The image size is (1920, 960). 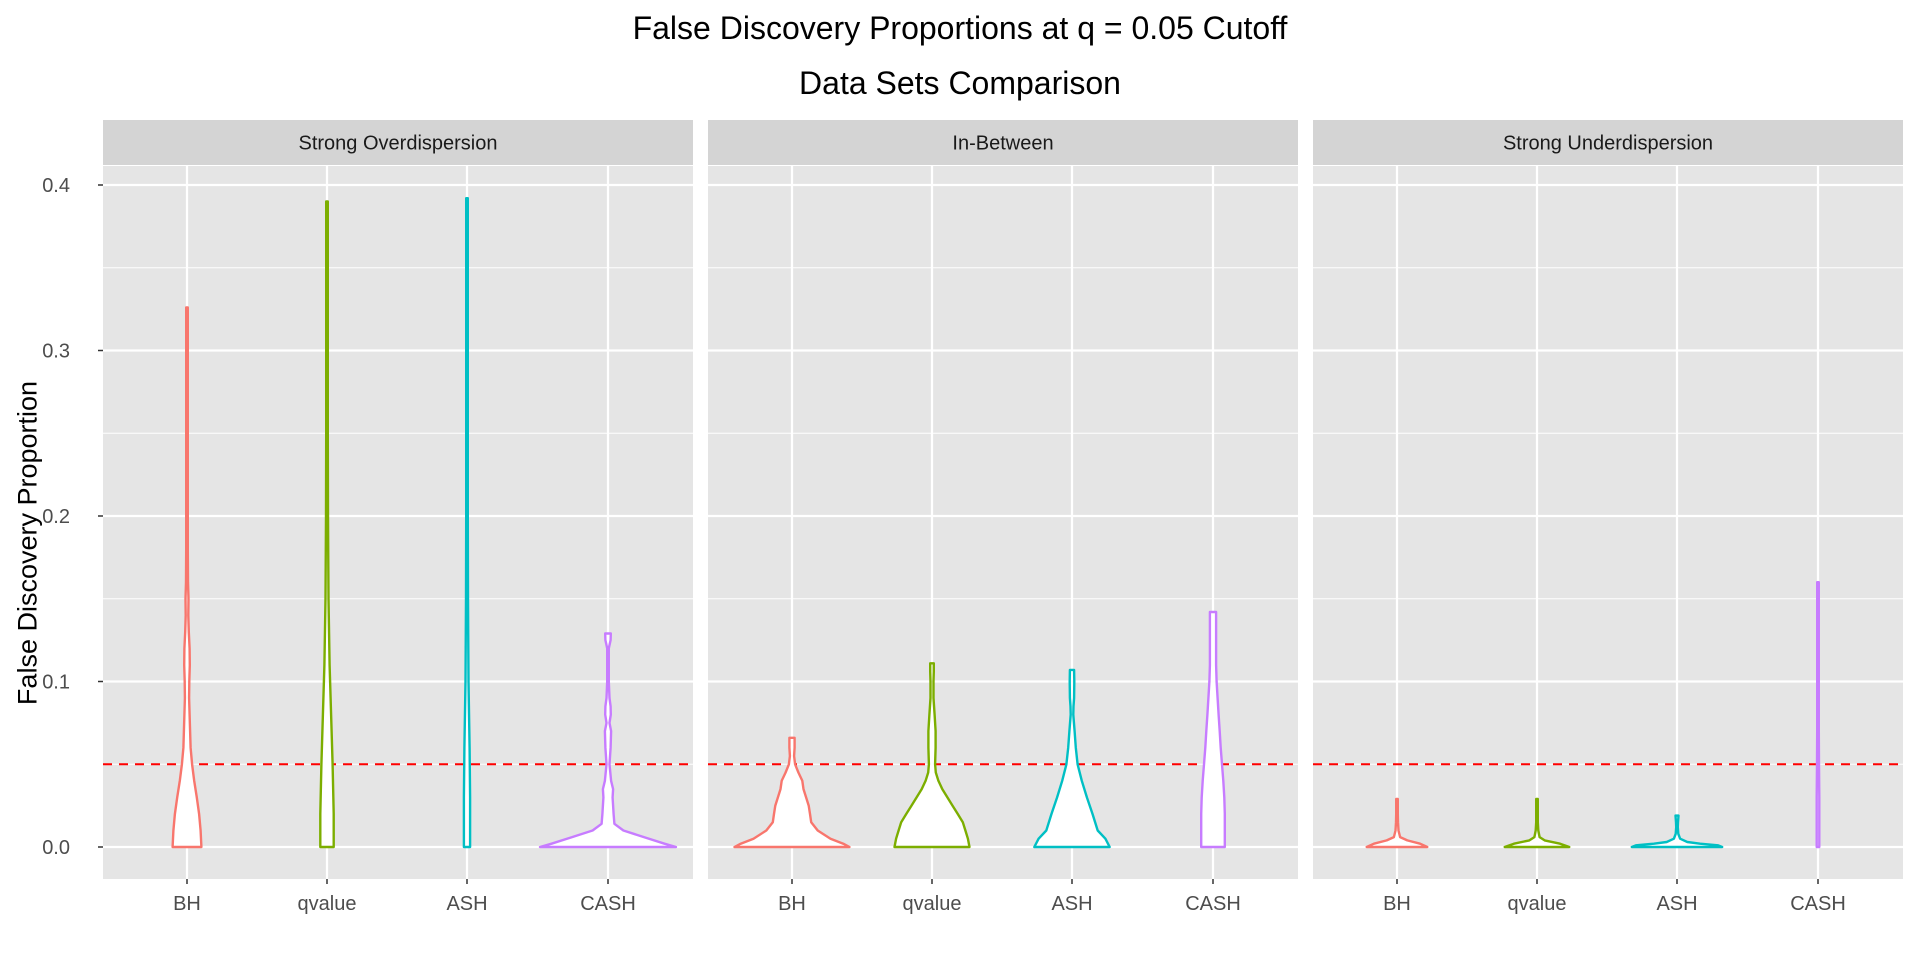 I want to click on y-tick-label: 0.2, so click(x=56, y=517).